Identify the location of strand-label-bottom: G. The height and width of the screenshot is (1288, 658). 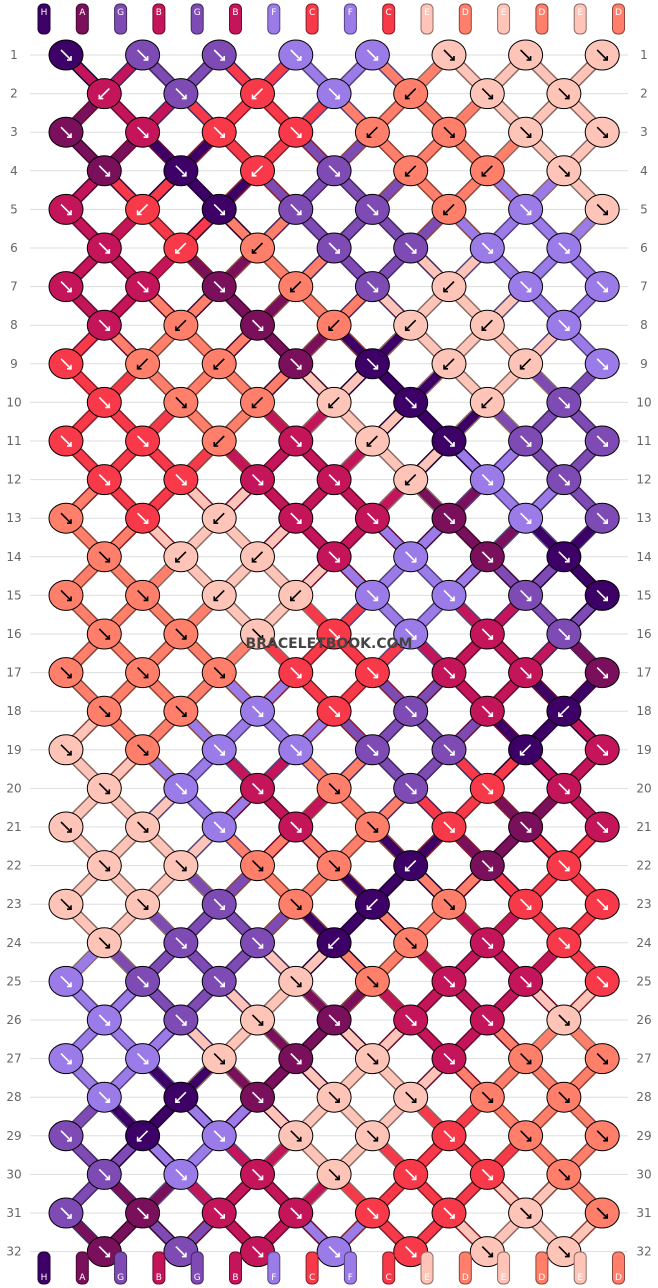
(197, 1278).